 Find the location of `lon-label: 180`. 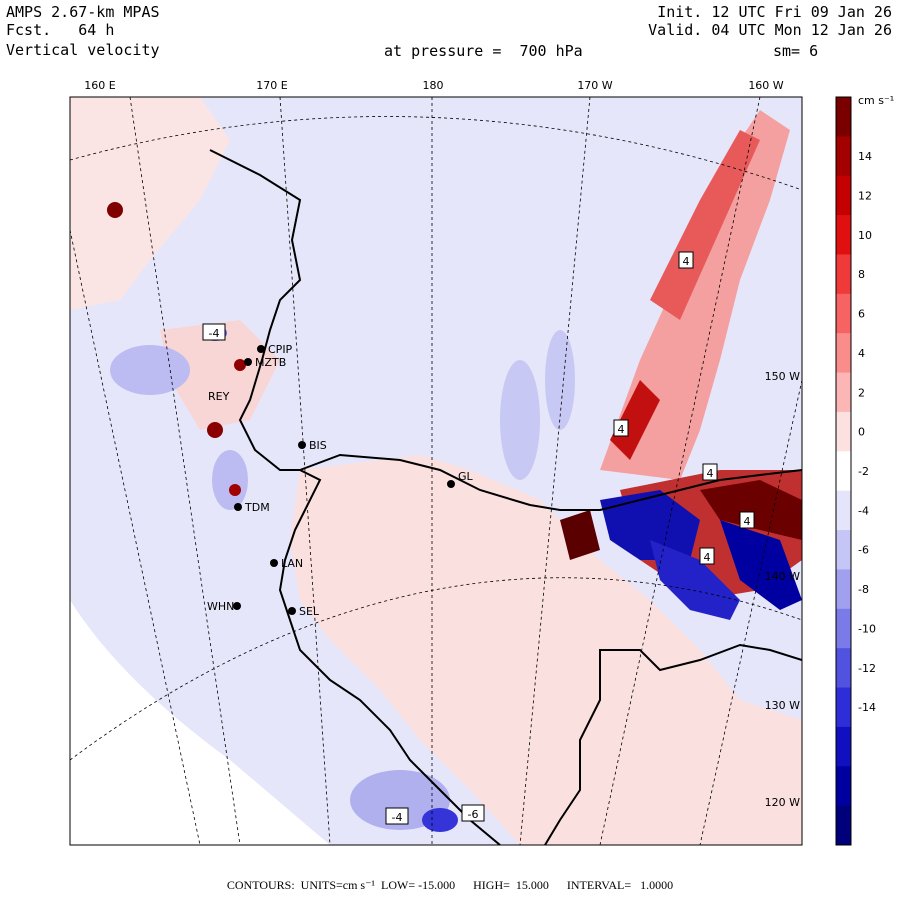

lon-label: 180 is located at coordinates (433, 85).